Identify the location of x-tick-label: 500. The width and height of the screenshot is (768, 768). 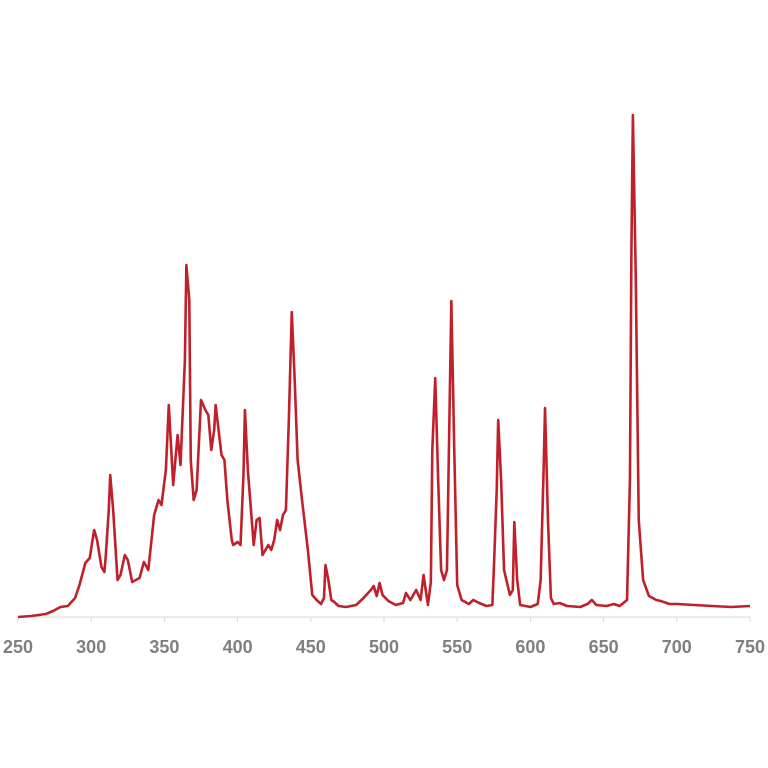
(384, 647).